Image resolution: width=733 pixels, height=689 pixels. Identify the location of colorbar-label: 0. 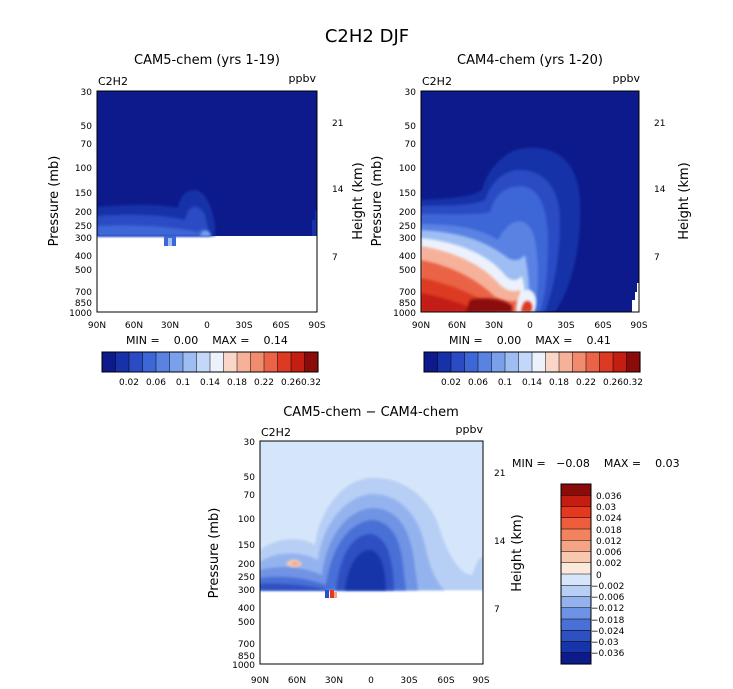
(599, 576).